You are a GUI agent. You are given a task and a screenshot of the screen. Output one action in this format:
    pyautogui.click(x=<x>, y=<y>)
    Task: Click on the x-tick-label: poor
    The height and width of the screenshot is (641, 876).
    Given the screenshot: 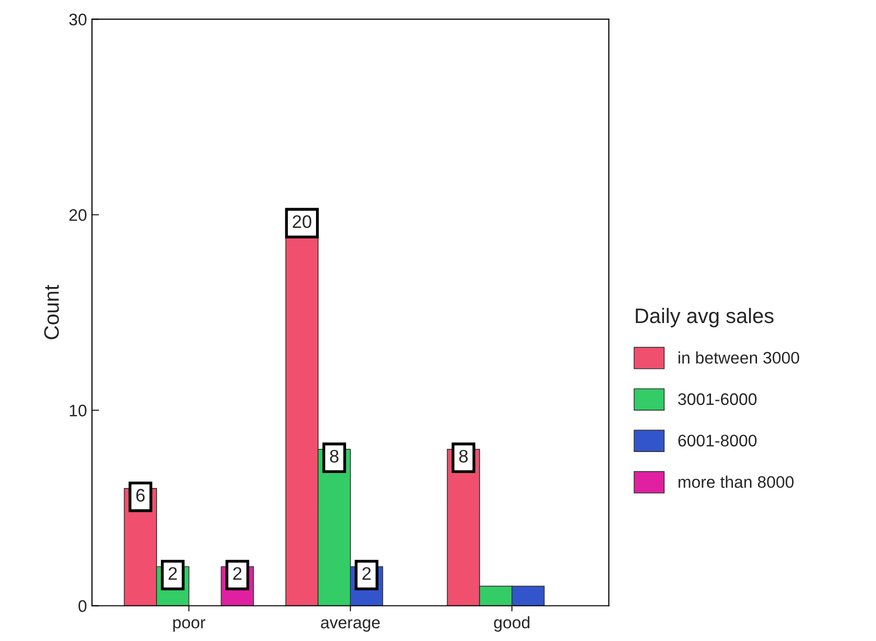 What is the action you would take?
    pyautogui.click(x=189, y=625)
    